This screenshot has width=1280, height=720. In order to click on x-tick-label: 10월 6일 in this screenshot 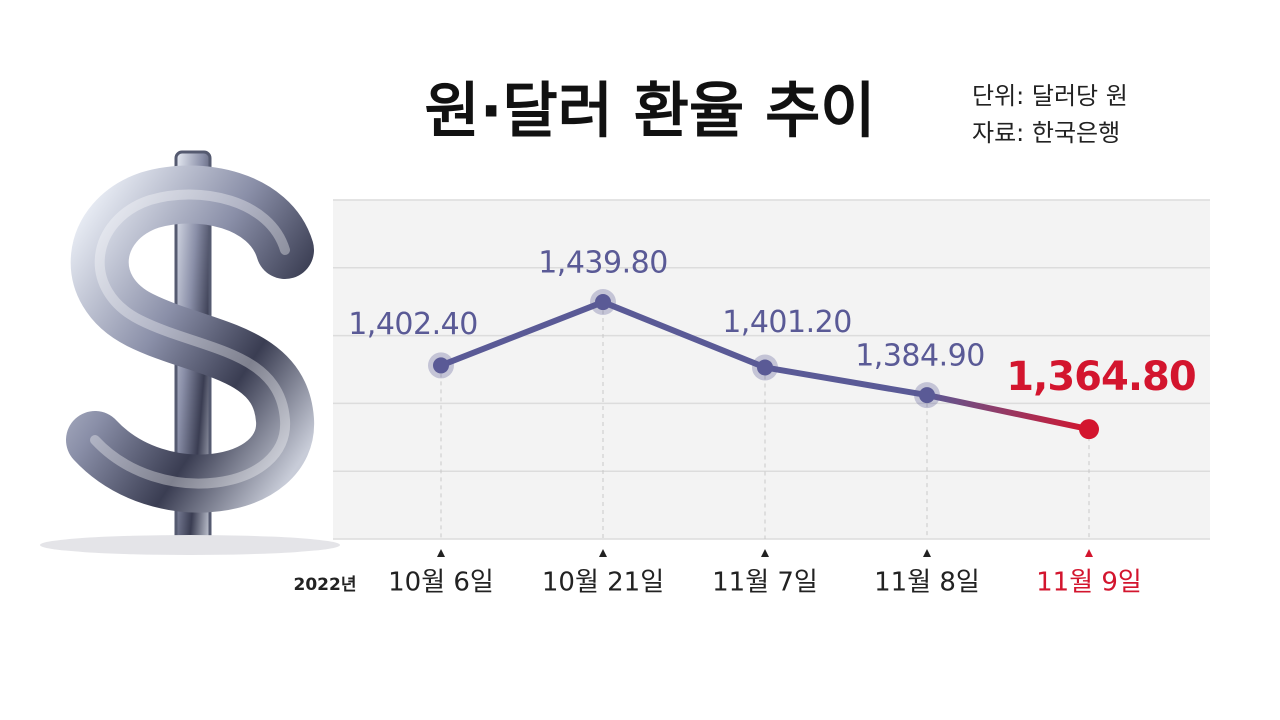, I will do `click(441, 583)`.